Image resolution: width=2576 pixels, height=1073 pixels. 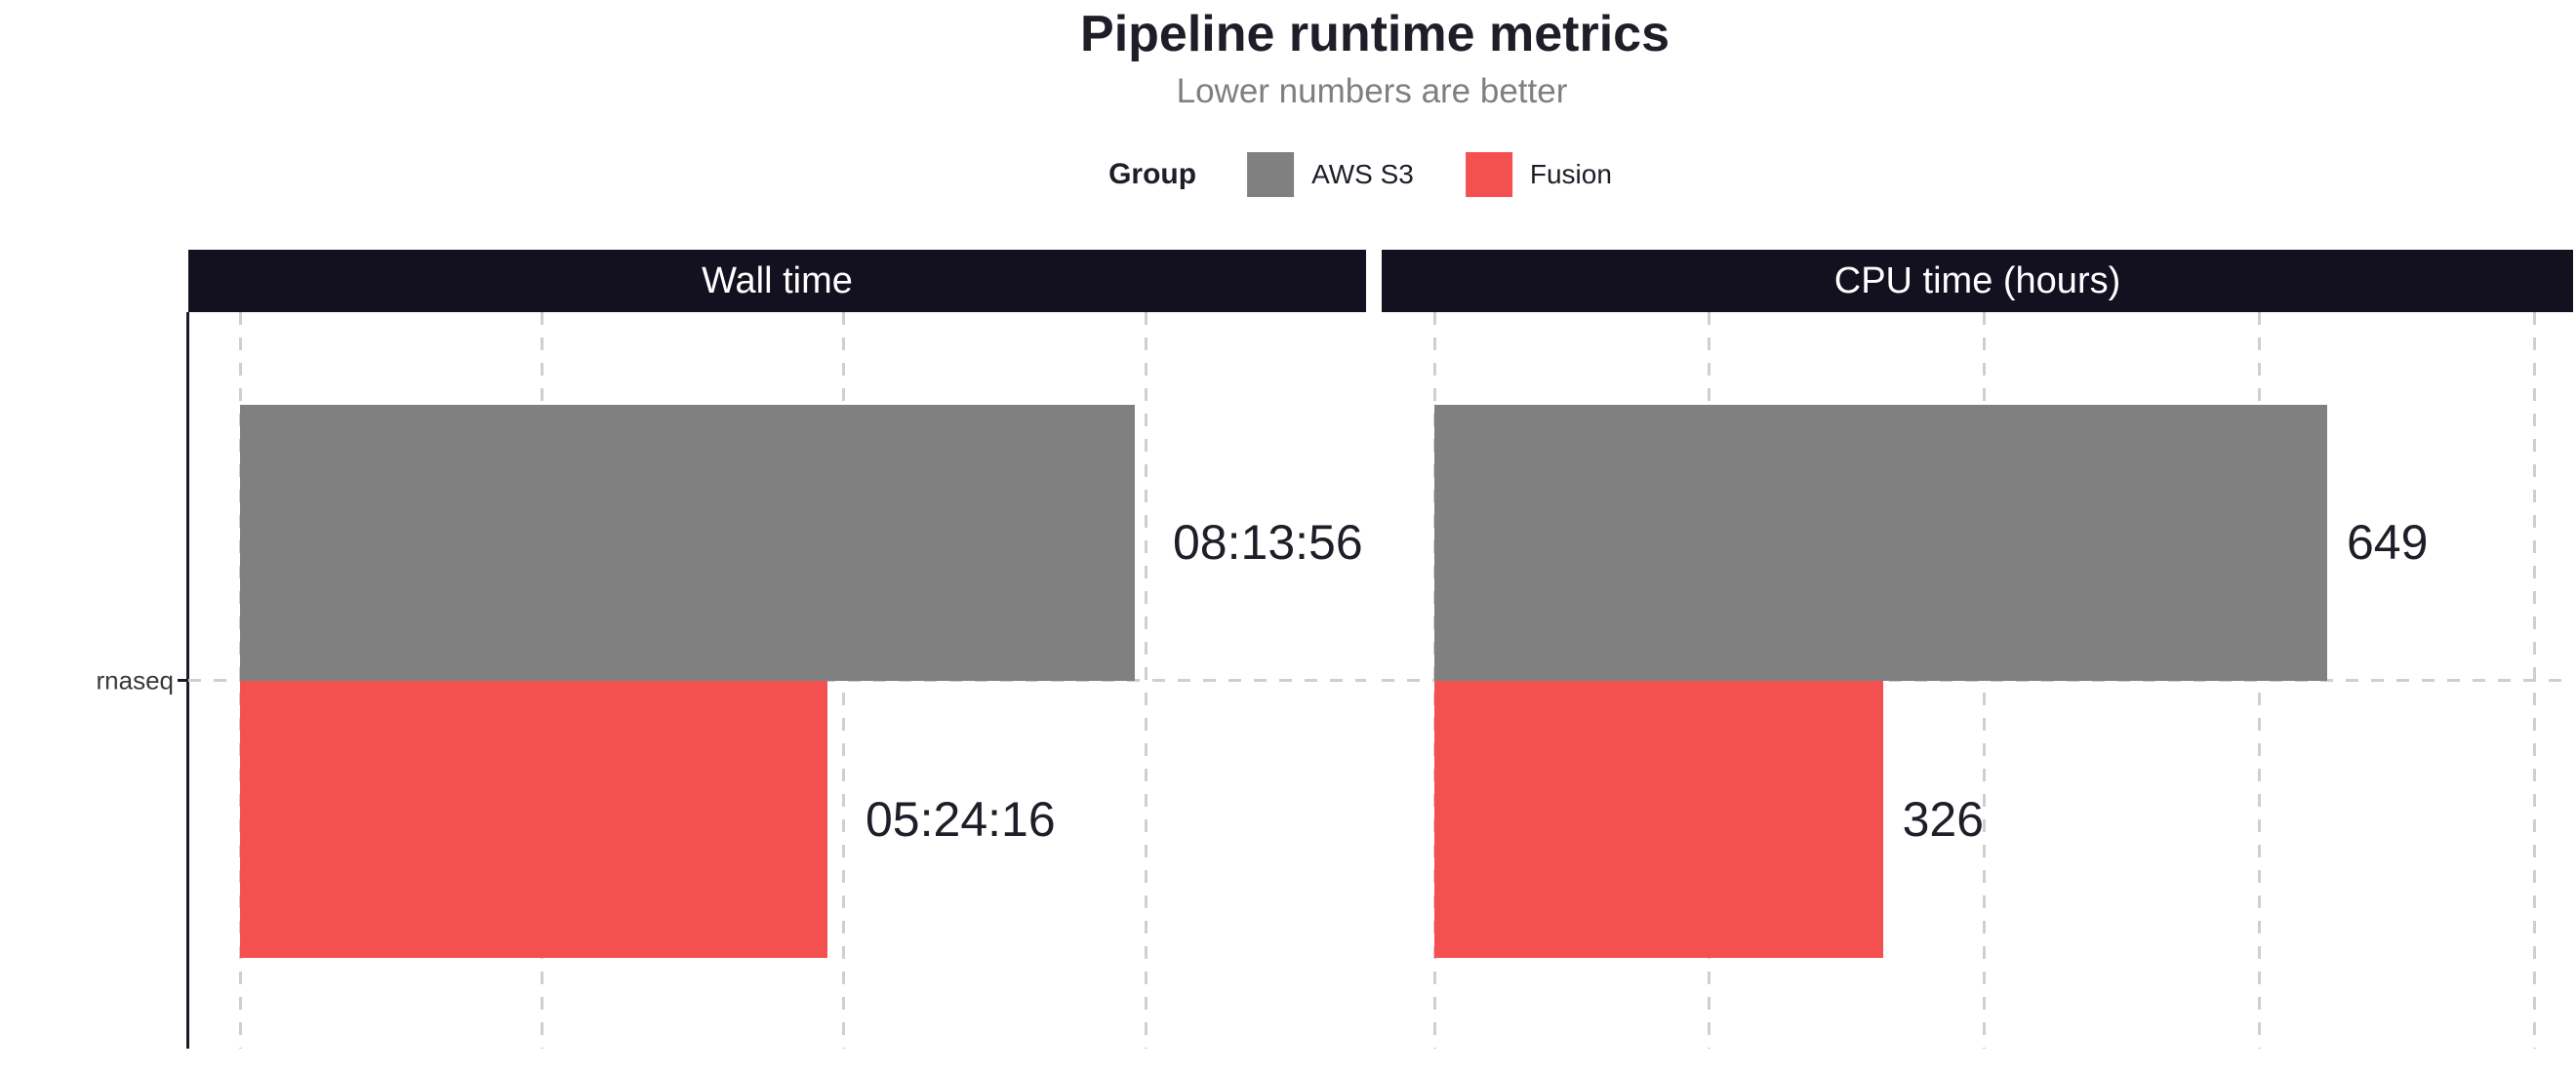 I want to click on bar-aws-s3-wall-time, so click(x=687, y=543).